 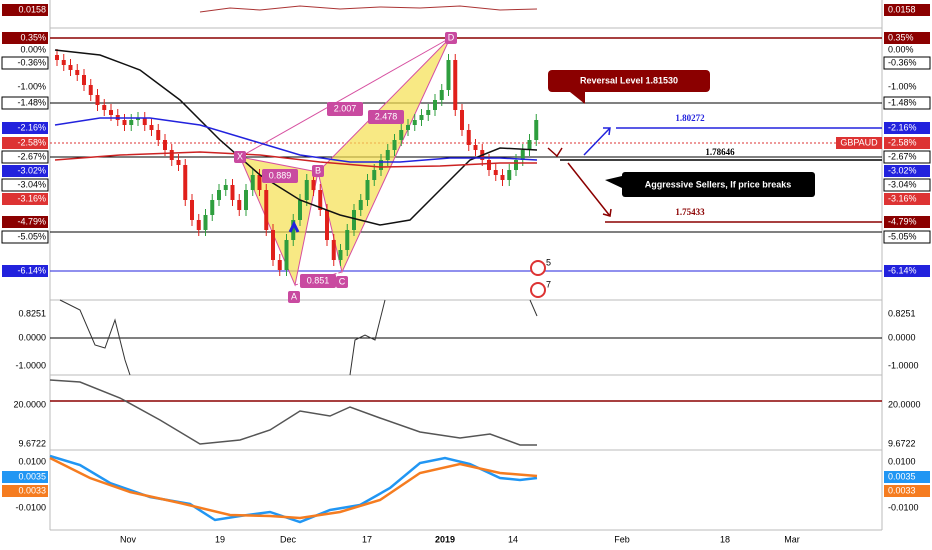 What do you see at coordinates (613, 182) in the screenshot?
I see `sellers-pointer` at bounding box center [613, 182].